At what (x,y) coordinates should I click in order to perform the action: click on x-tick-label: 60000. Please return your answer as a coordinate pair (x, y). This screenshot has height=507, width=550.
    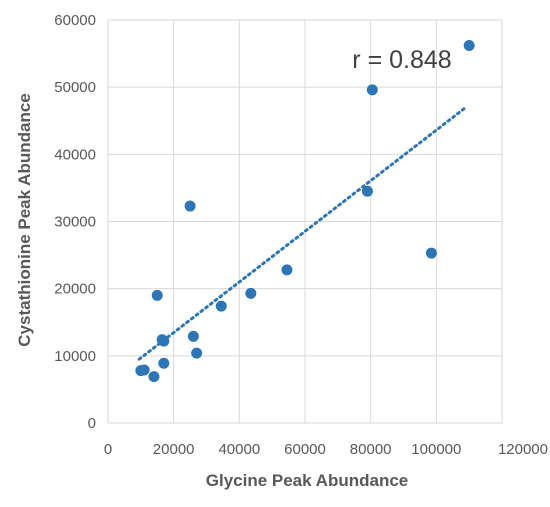
    Looking at the image, I should click on (305, 449).